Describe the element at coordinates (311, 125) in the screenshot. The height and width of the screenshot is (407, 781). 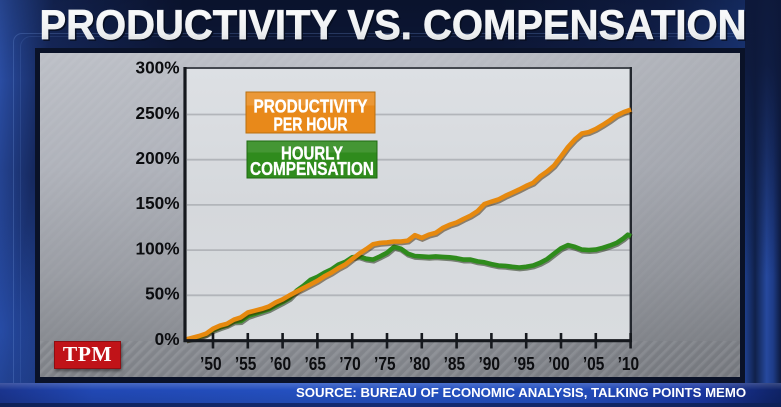
I see `svg-text: PER HOUR` at that location.